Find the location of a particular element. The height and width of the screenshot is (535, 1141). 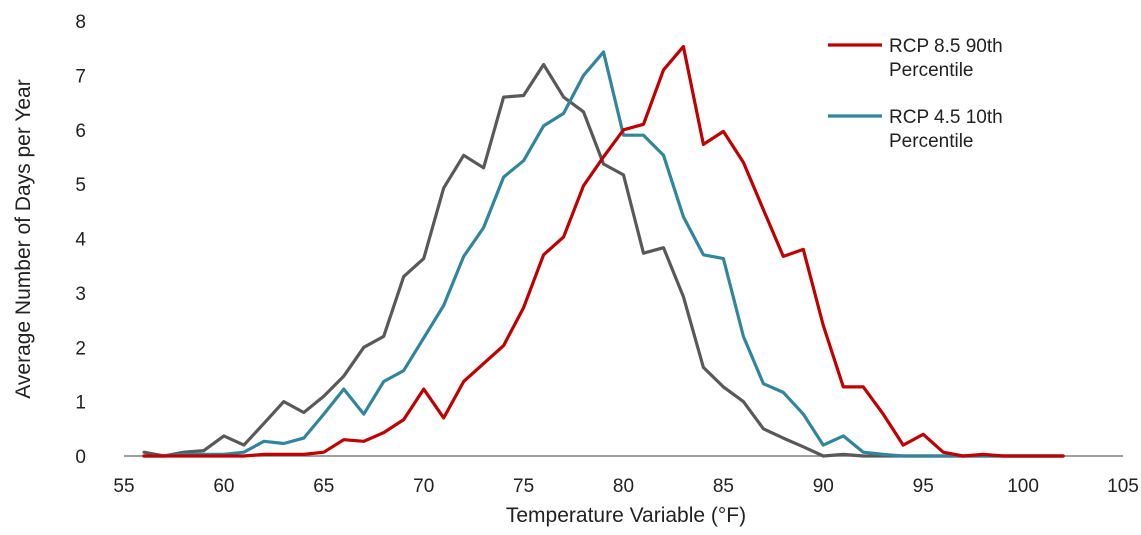

y-tick-labels: 0 1 2 3 4 5 6 7 8 is located at coordinates (80, 240).